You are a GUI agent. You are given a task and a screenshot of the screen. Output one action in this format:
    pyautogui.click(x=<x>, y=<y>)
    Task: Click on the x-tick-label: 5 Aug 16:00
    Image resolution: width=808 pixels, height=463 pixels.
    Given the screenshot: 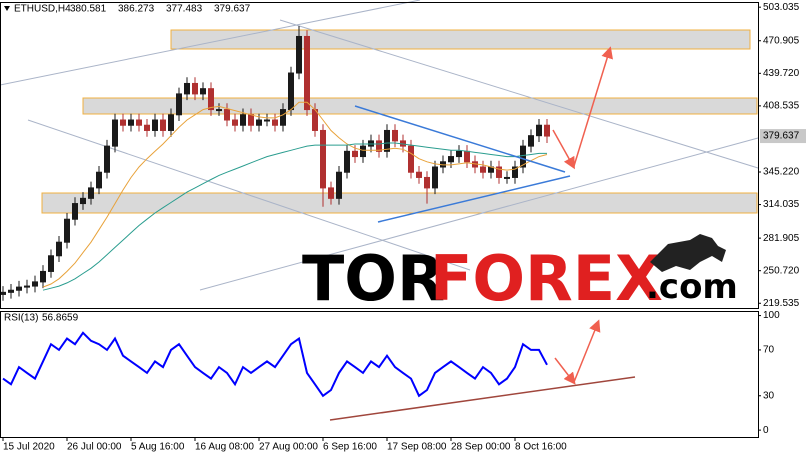 What is the action you would take?
    pyautogui.click(x=158, y=447)
    